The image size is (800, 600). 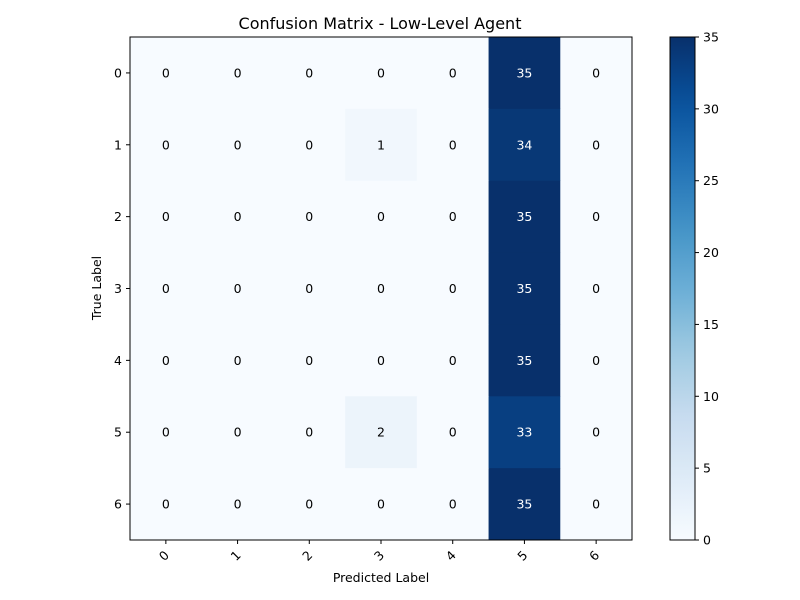 I want to click on x-axis-ticks: 0 1 2 3 4 5 6, so click(x=379, y=552).